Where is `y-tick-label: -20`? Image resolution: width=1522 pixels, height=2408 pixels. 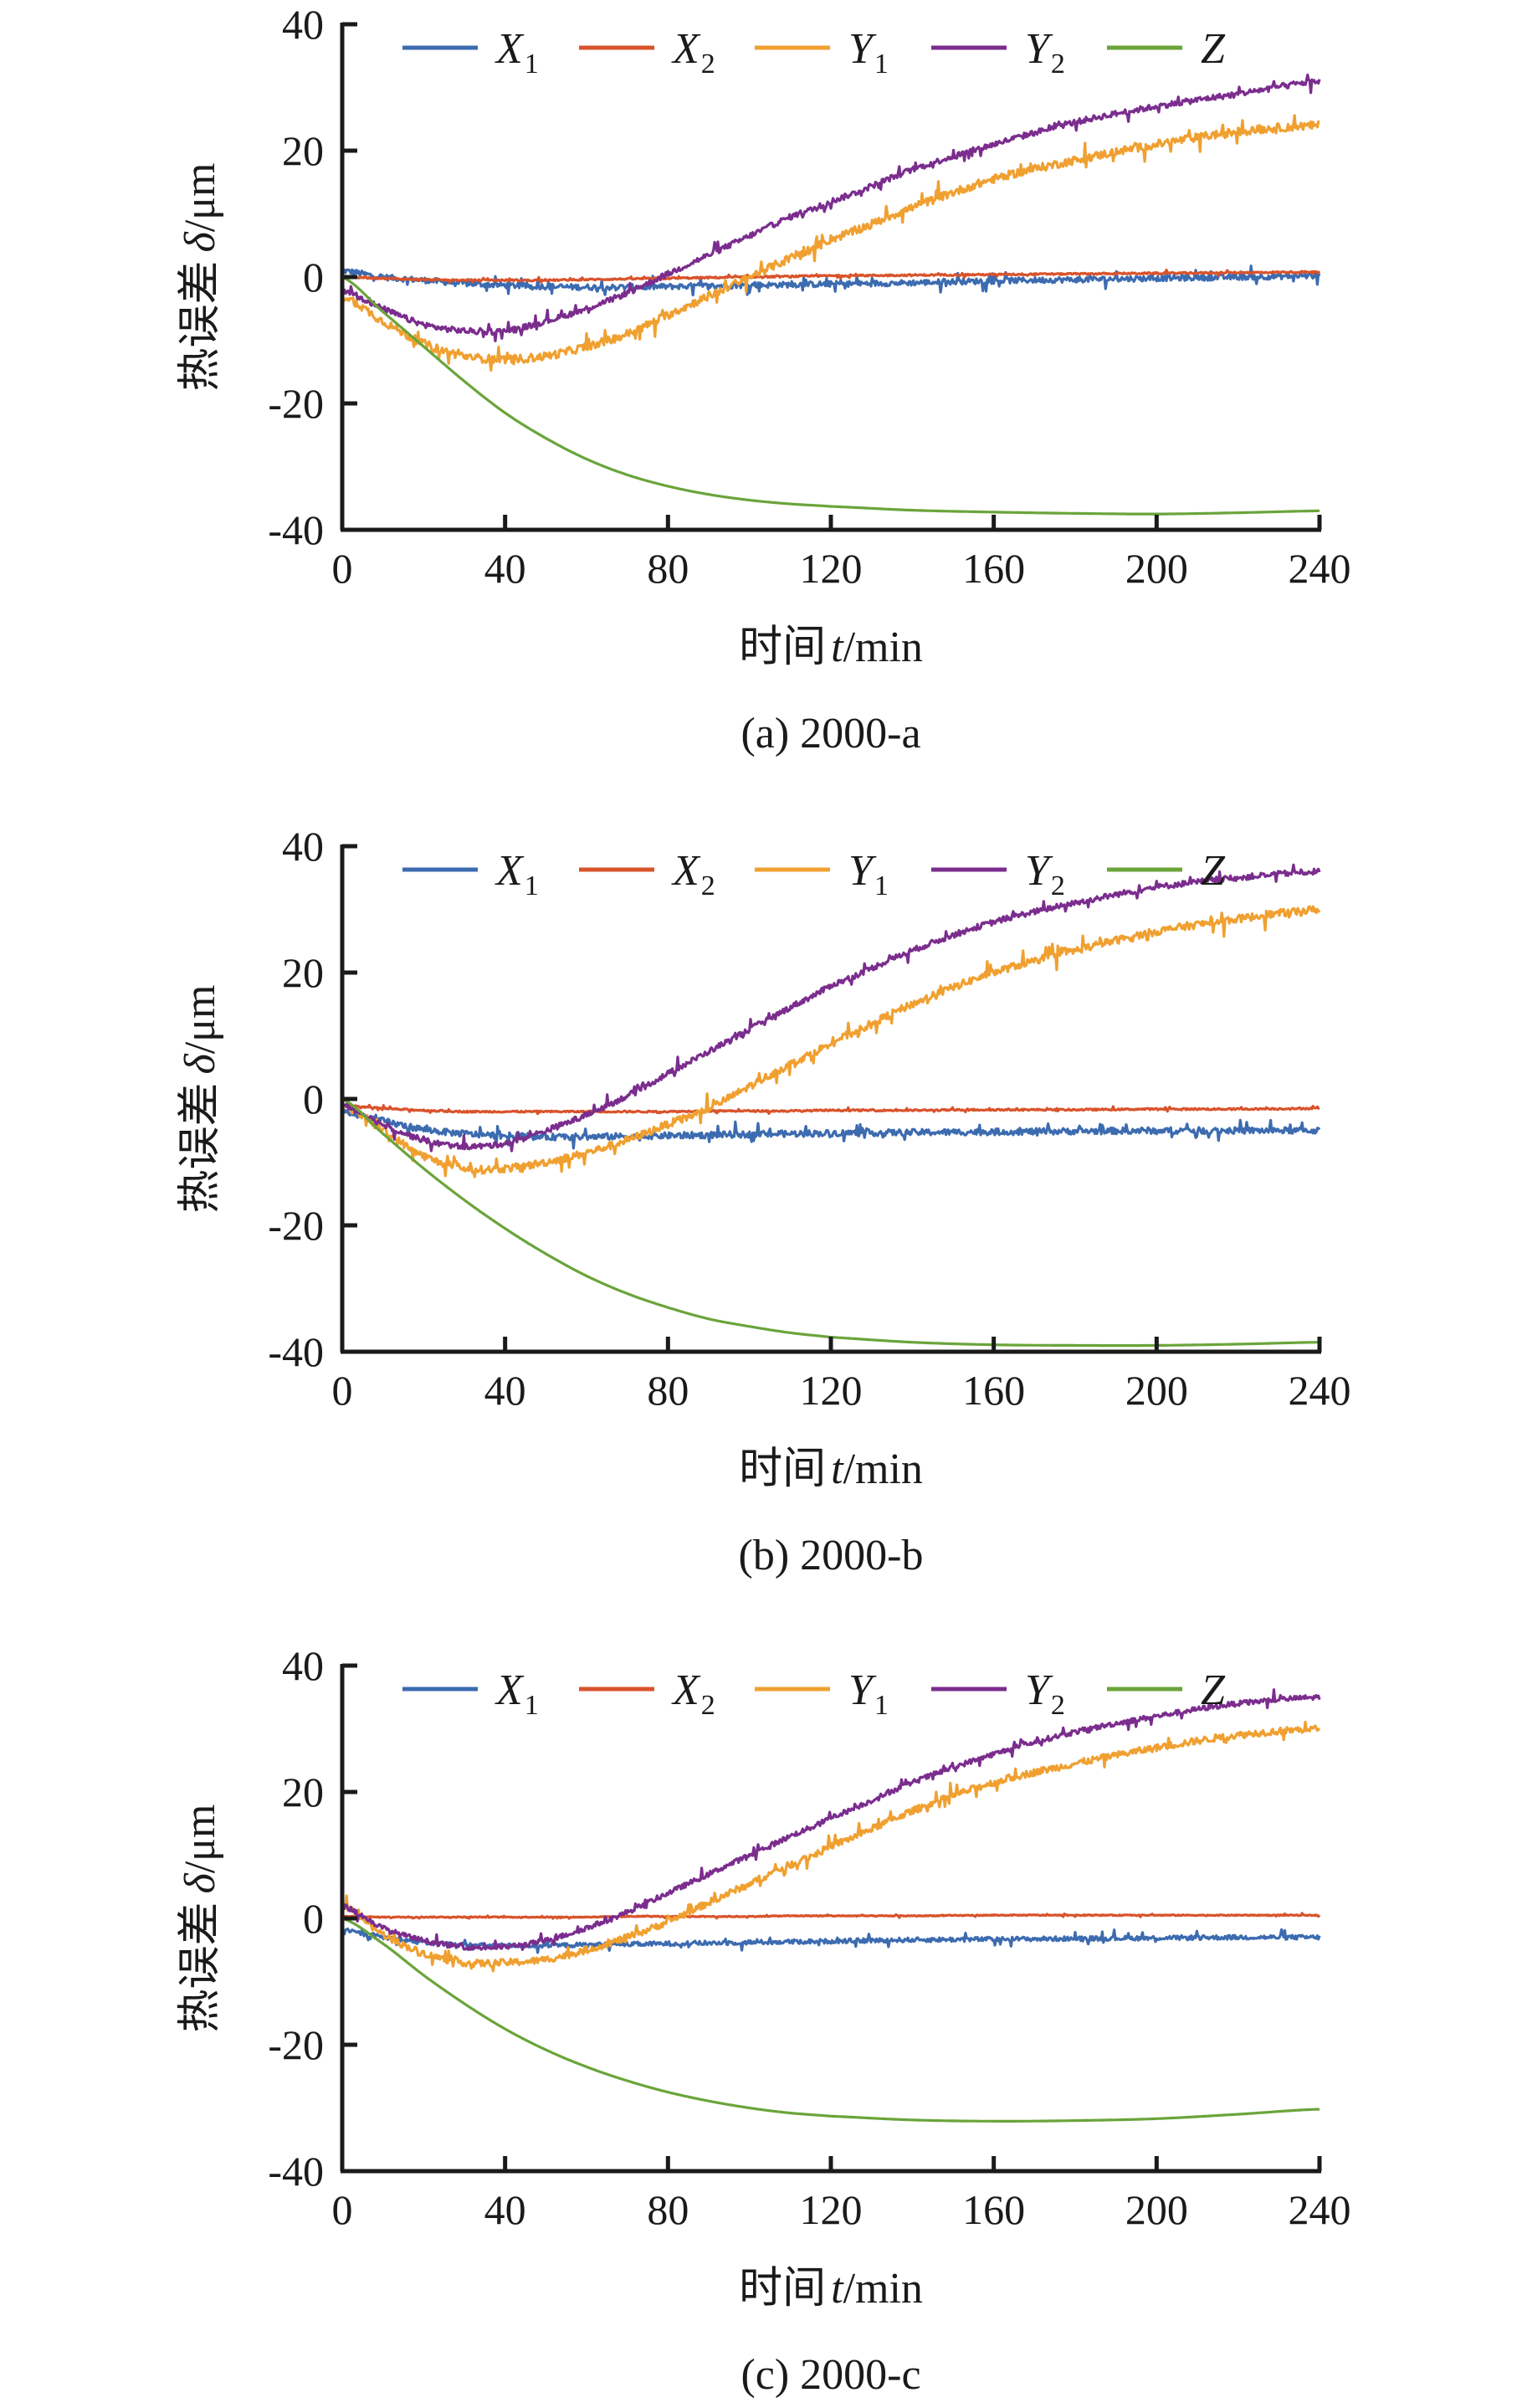
y-tick-label: -20 is located at coordinates (296, 2044).